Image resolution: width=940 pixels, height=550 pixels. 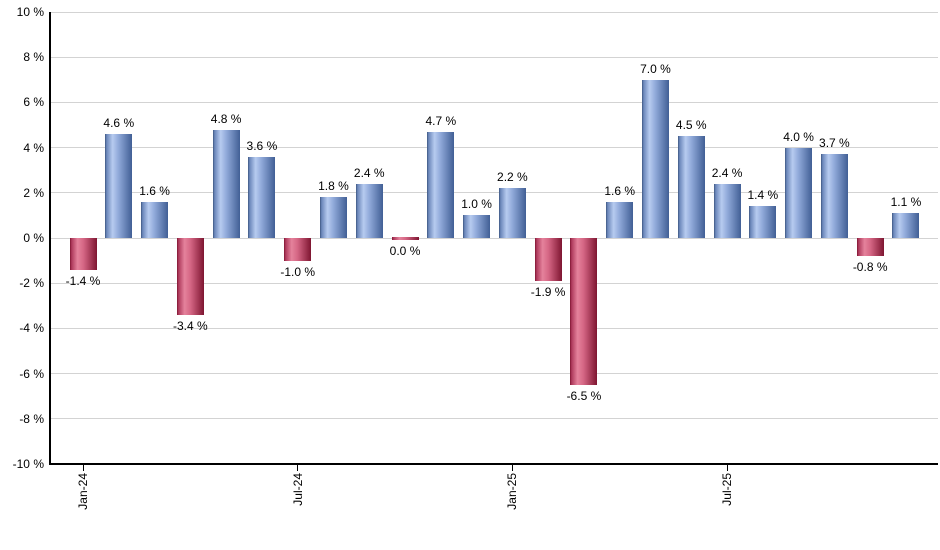 What do you see at coordinates (31, 328) in the screenshot?
I see `y-axis-tick-label: -4 %` at bounding box center [31, 328].